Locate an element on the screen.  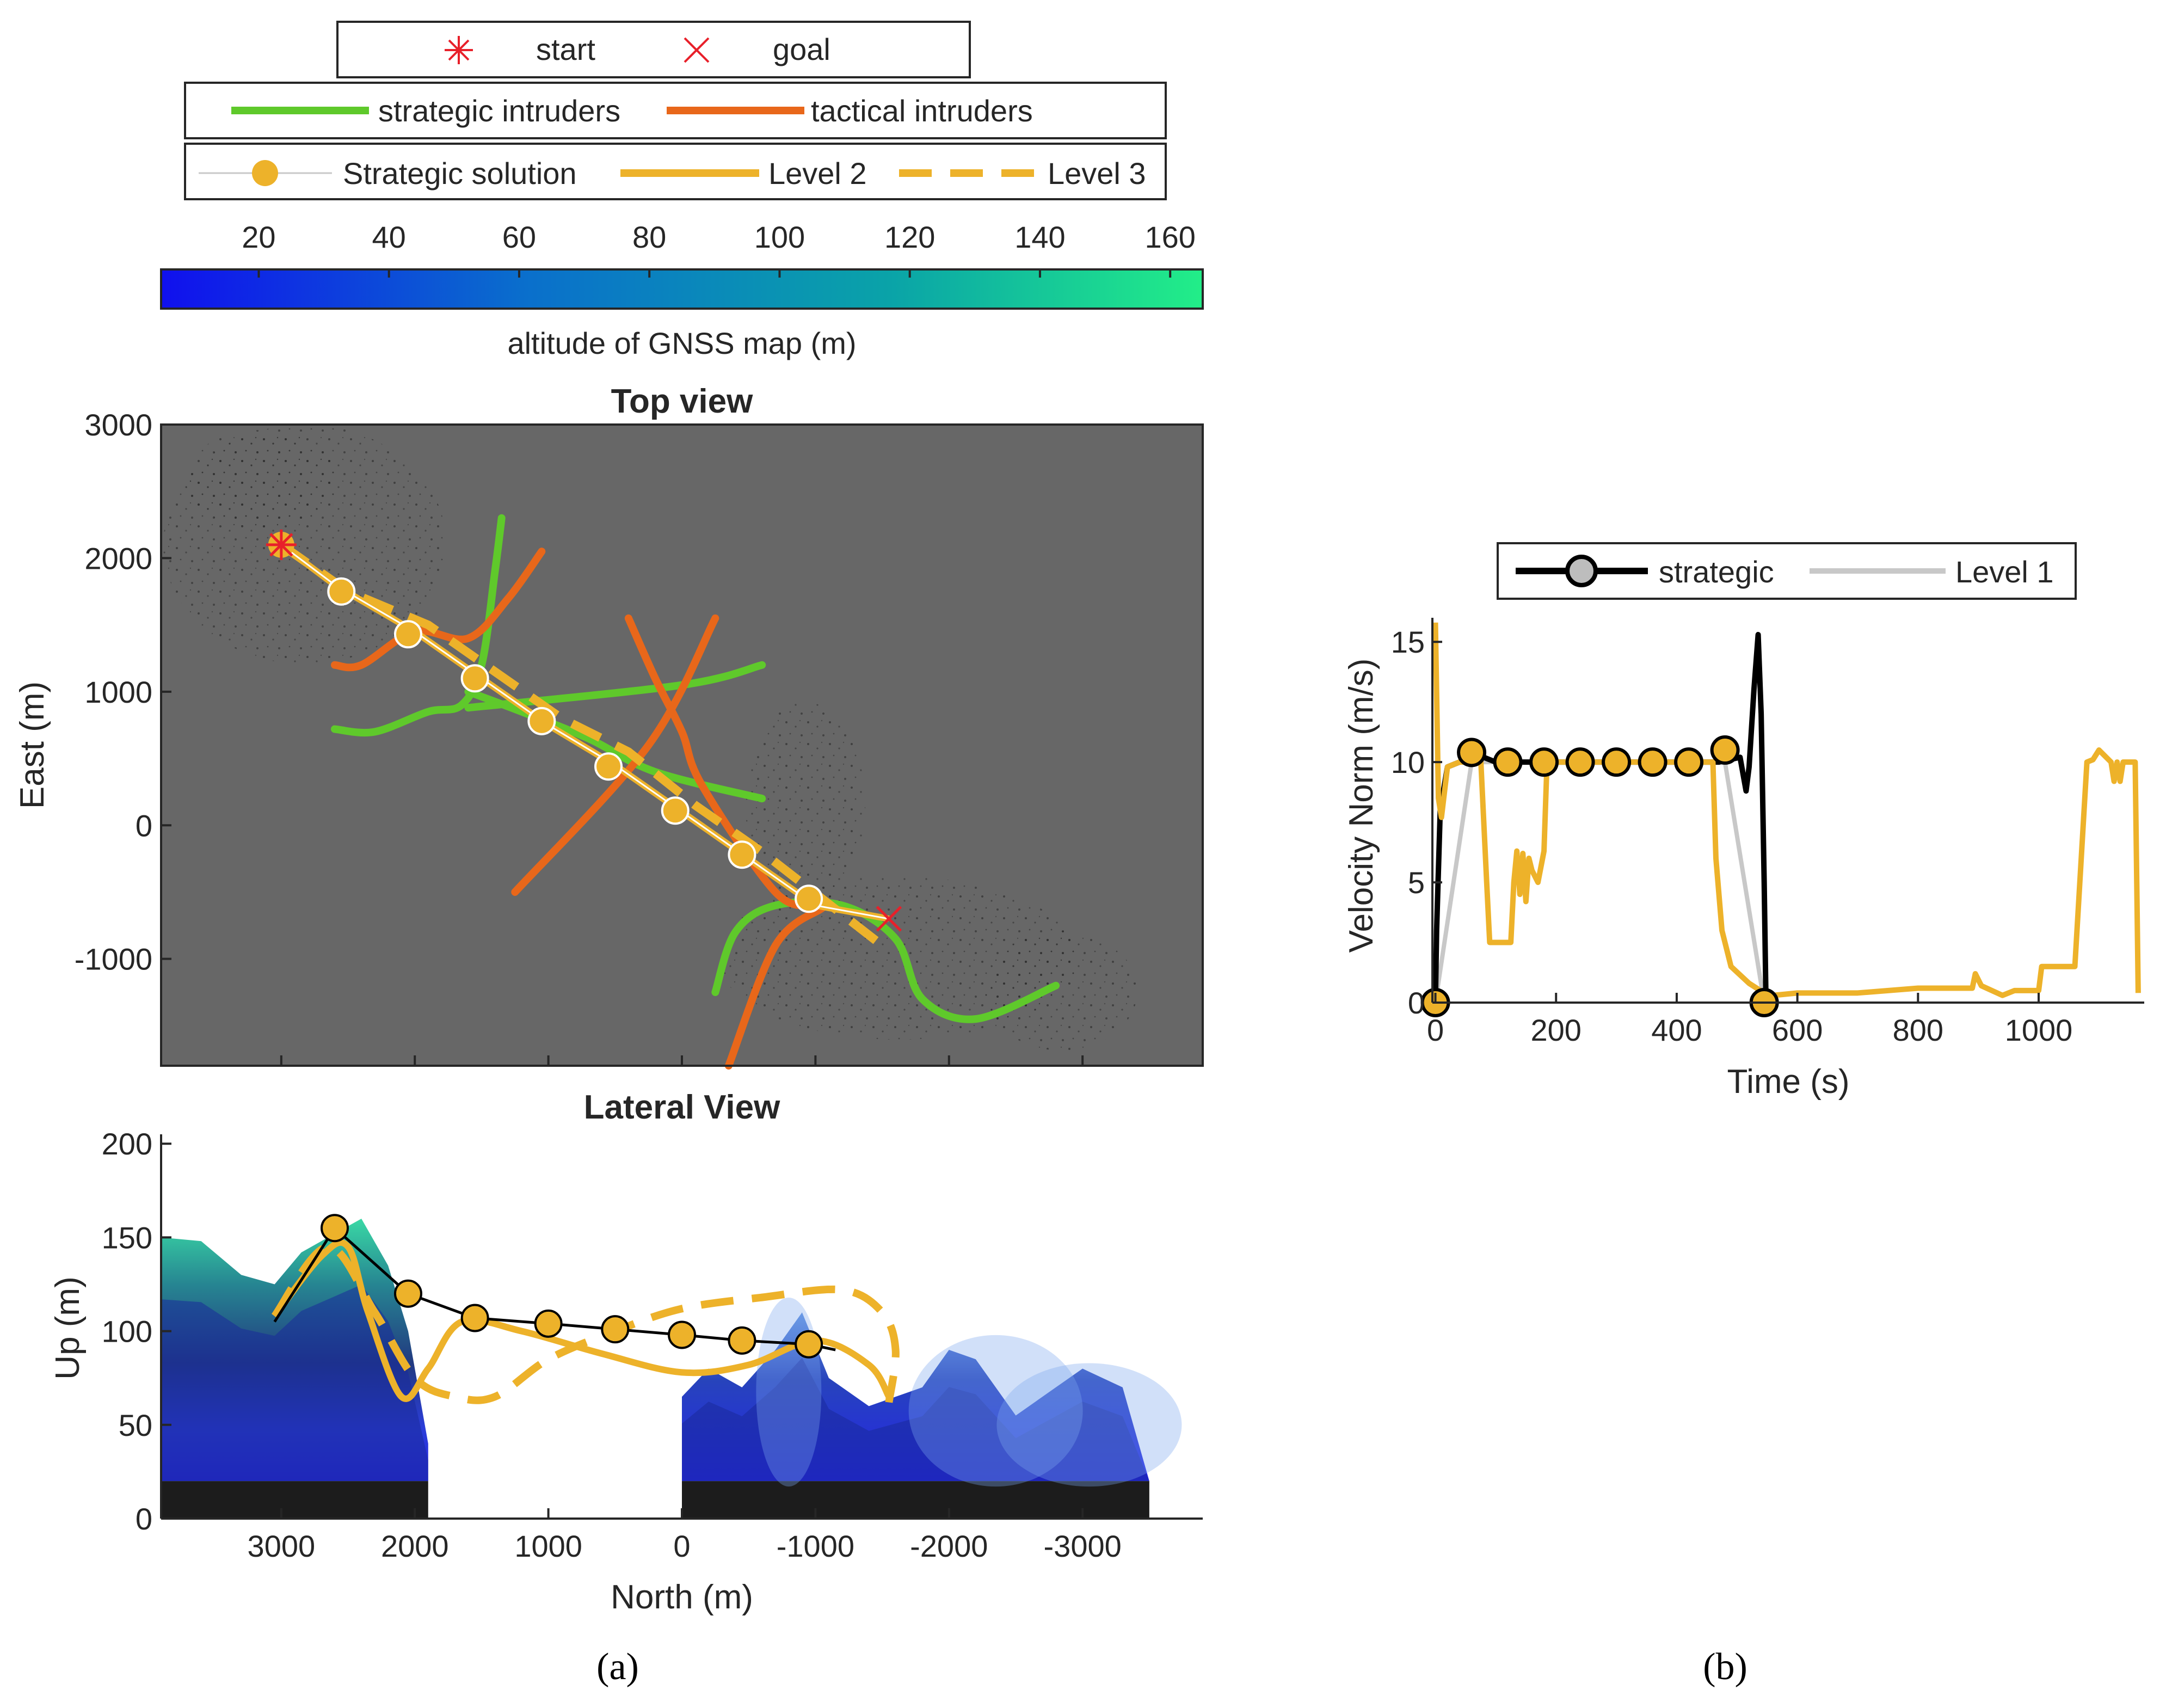
legend-start-label: start is located at coordinates (565, 49).